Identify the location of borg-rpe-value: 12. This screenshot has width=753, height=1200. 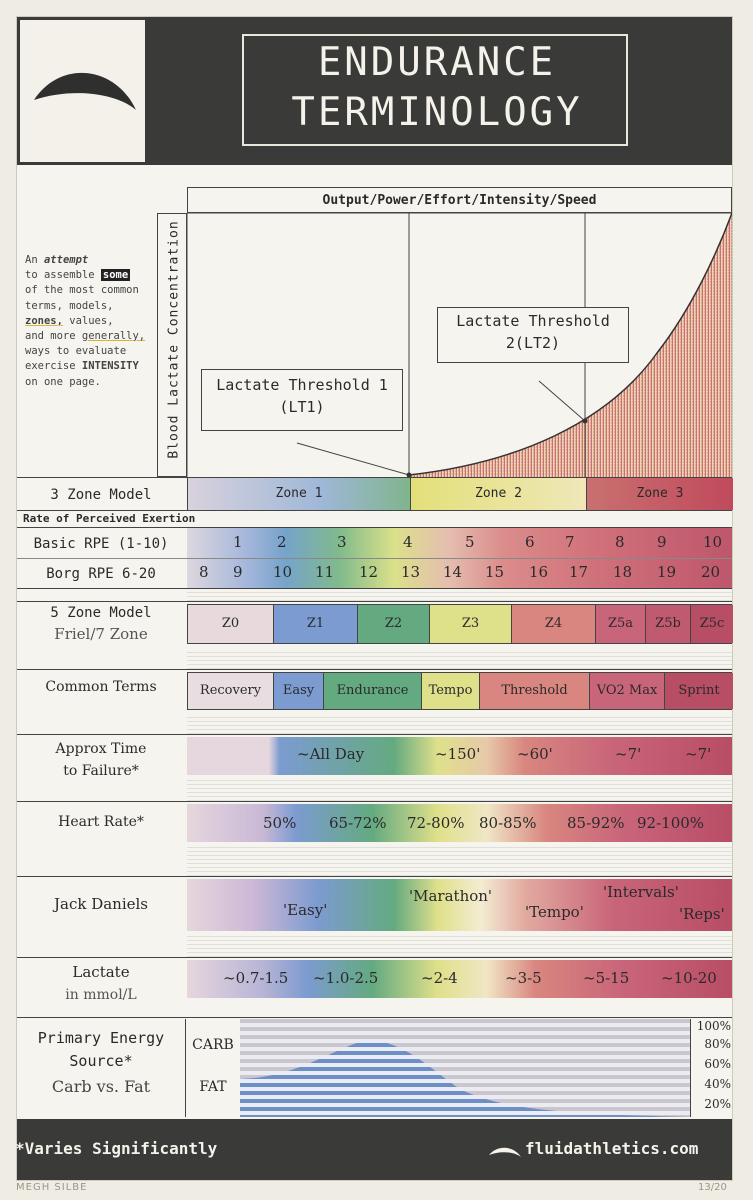
(369, 572).